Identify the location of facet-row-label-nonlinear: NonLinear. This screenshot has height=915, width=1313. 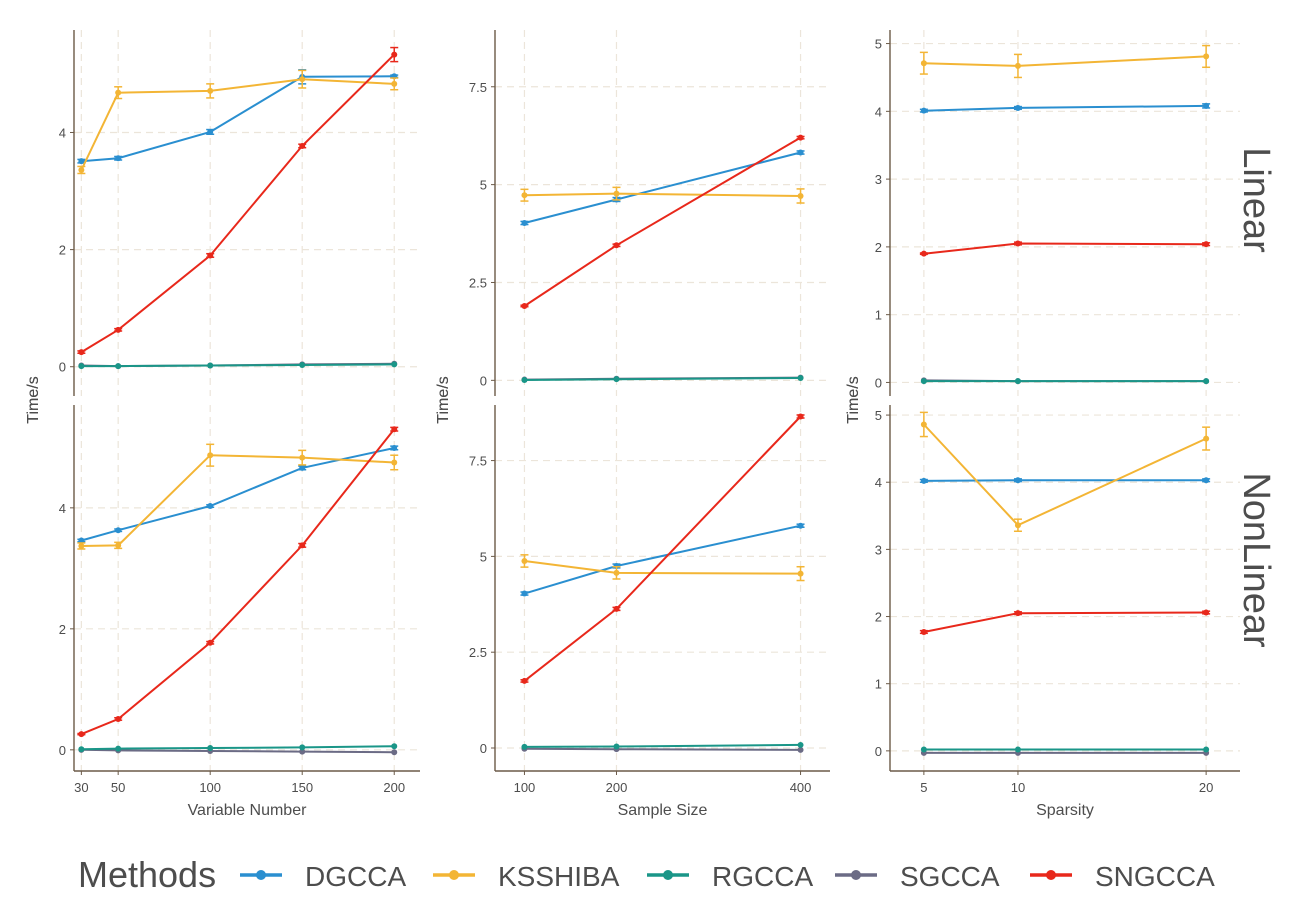
(1256, 560).